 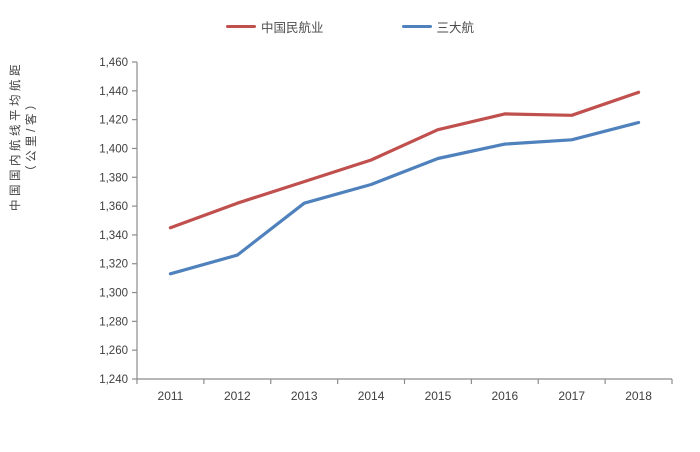 I want to click on y-tick-label: 1,240, so click(x=113, y=380).